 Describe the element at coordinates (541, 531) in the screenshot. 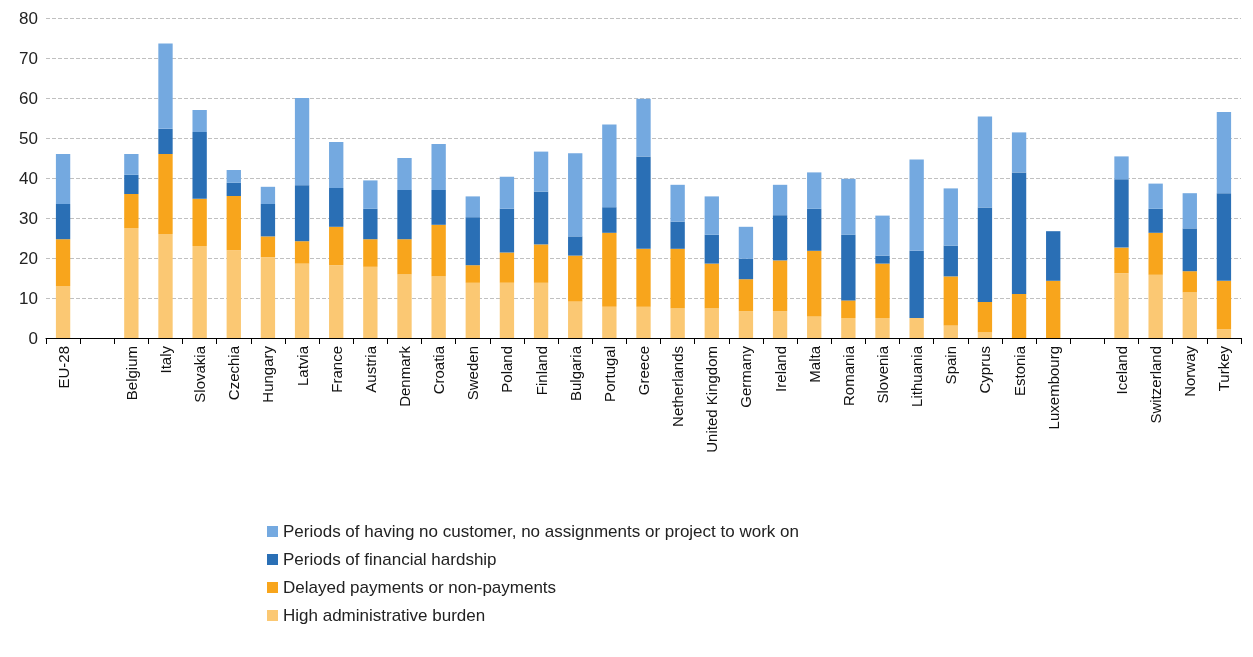

I see `legend-label: Periods of having no customer, no assignments or project to work on` at that location.